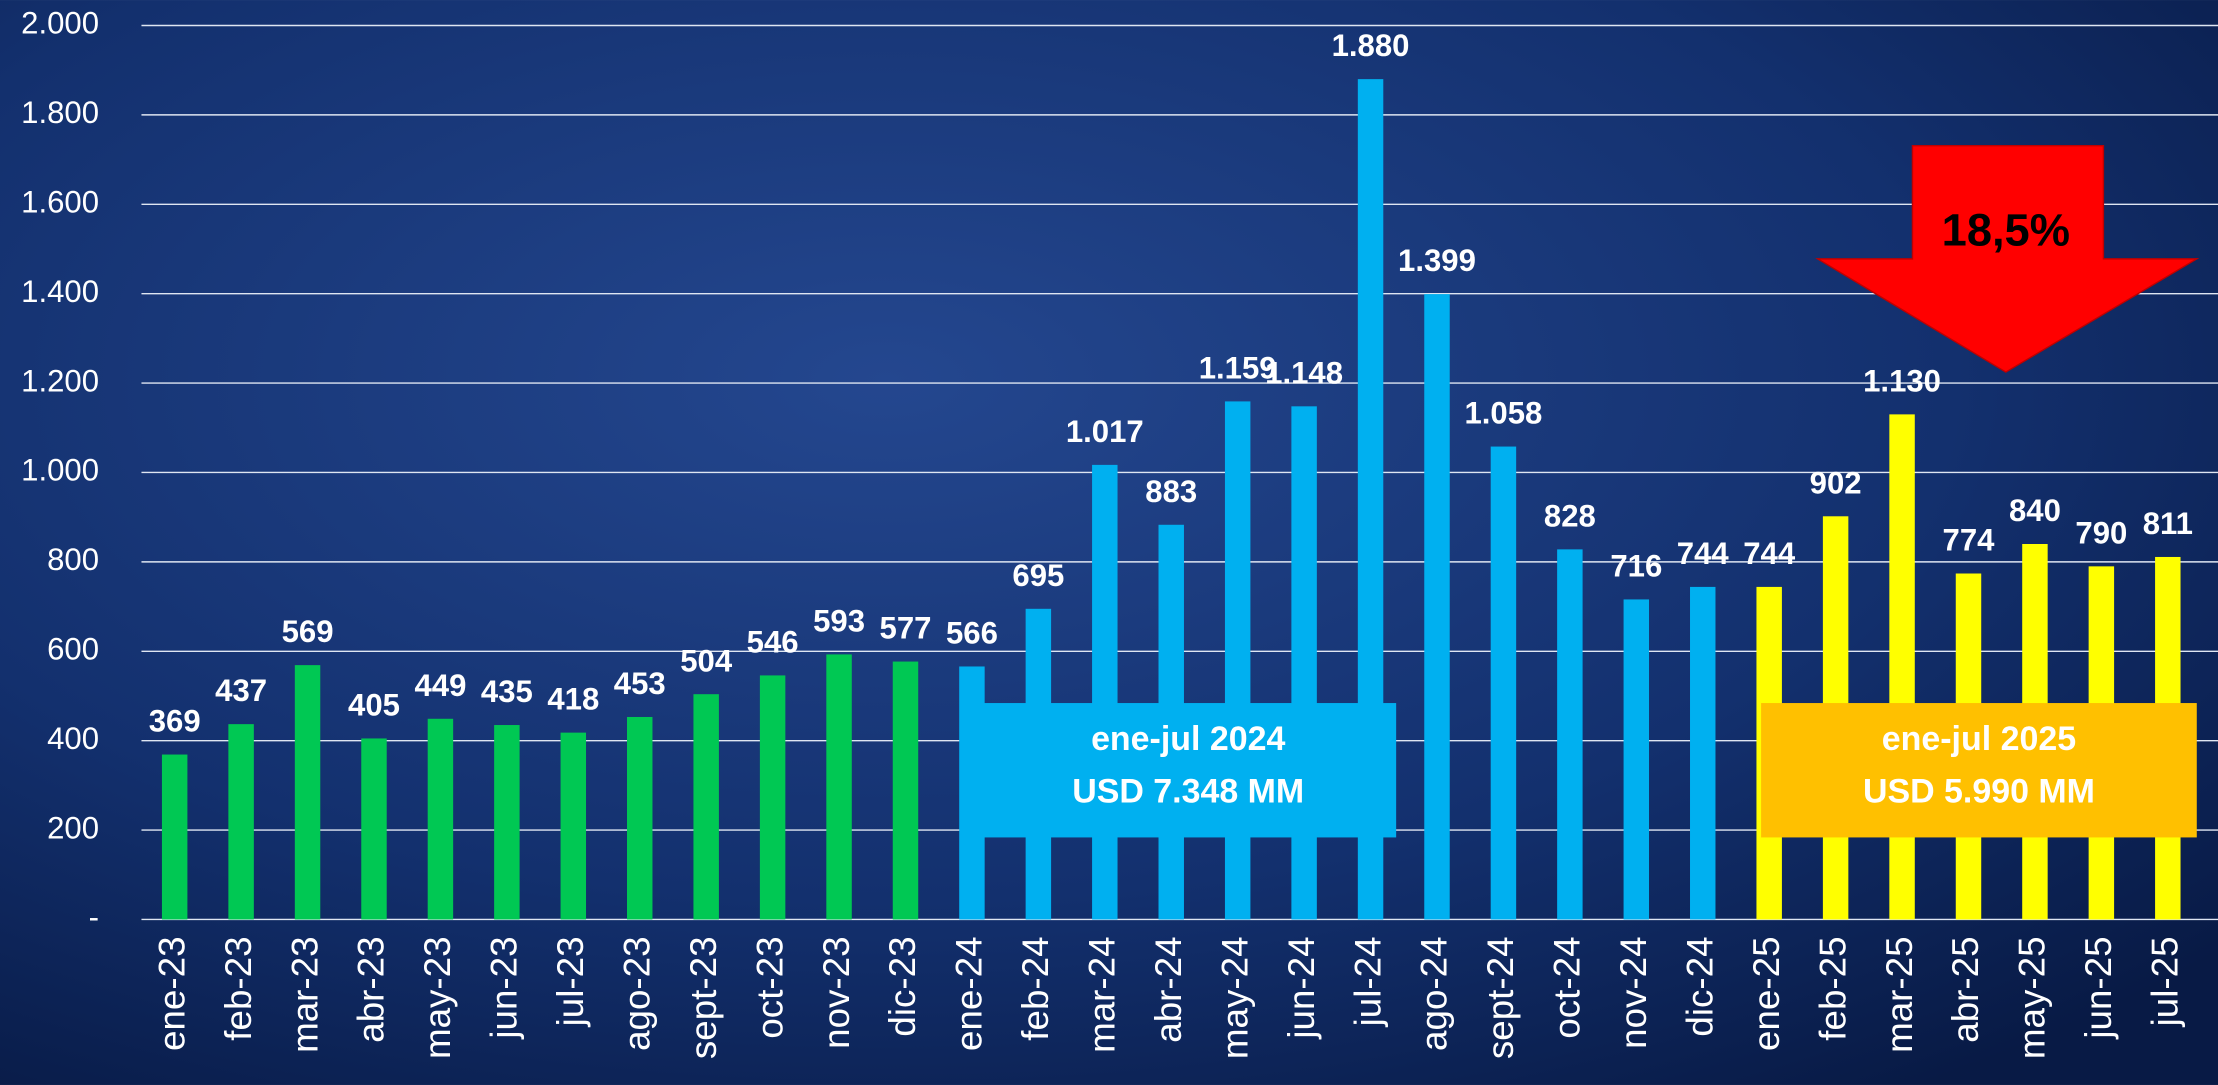 This screenshot has height=1085, width=2218. What do you see at coordinates (773, 642) in the screenshot?
I see `value-label: 546` at bounding box center [773, 642].